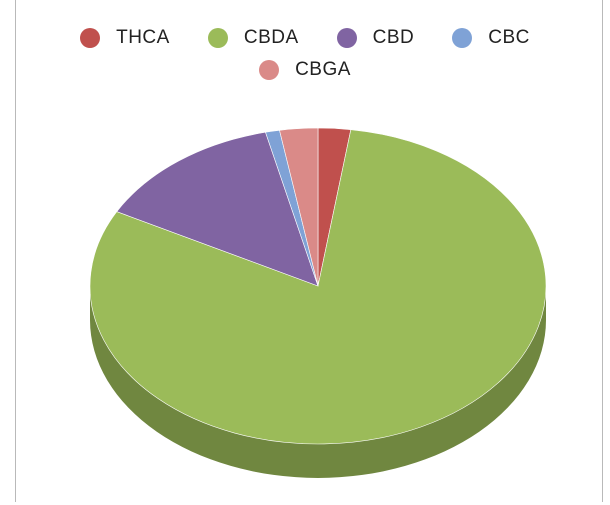 Image resolution: width=610 pixels, height=505 pixels. Describe the element at coordinates (462, 38) in the screenshot. I see `legend-swatch-cbc` at that location.